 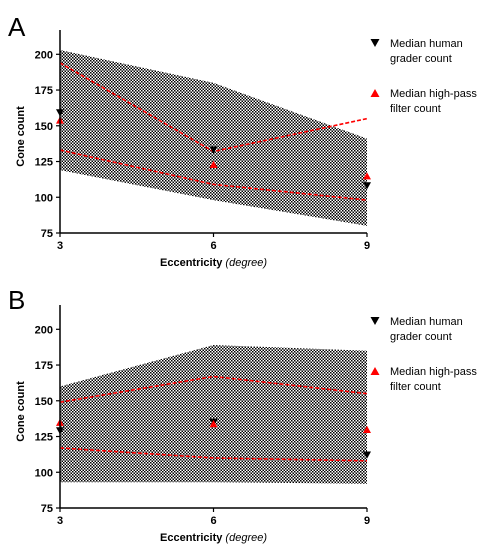 What do you see at coordinates (17, 27) in the screenshot?
I see `panel-letter: A` at bounding box center [17, 27].